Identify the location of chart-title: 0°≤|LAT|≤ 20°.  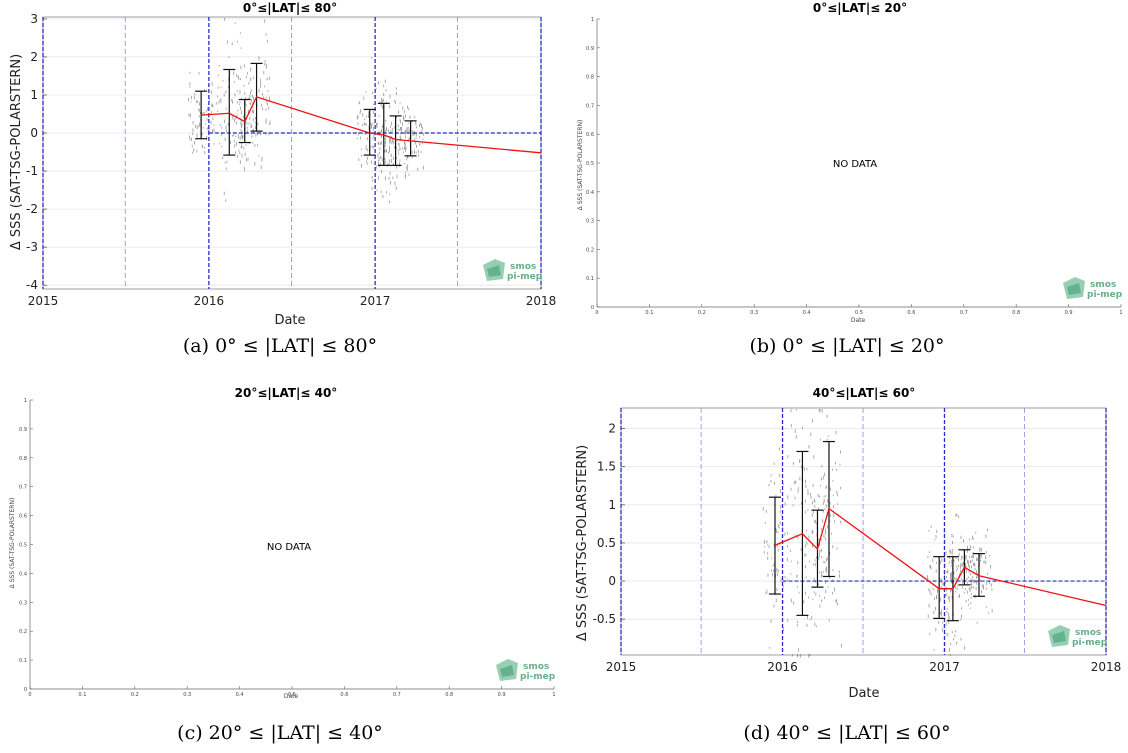
(860, 8).